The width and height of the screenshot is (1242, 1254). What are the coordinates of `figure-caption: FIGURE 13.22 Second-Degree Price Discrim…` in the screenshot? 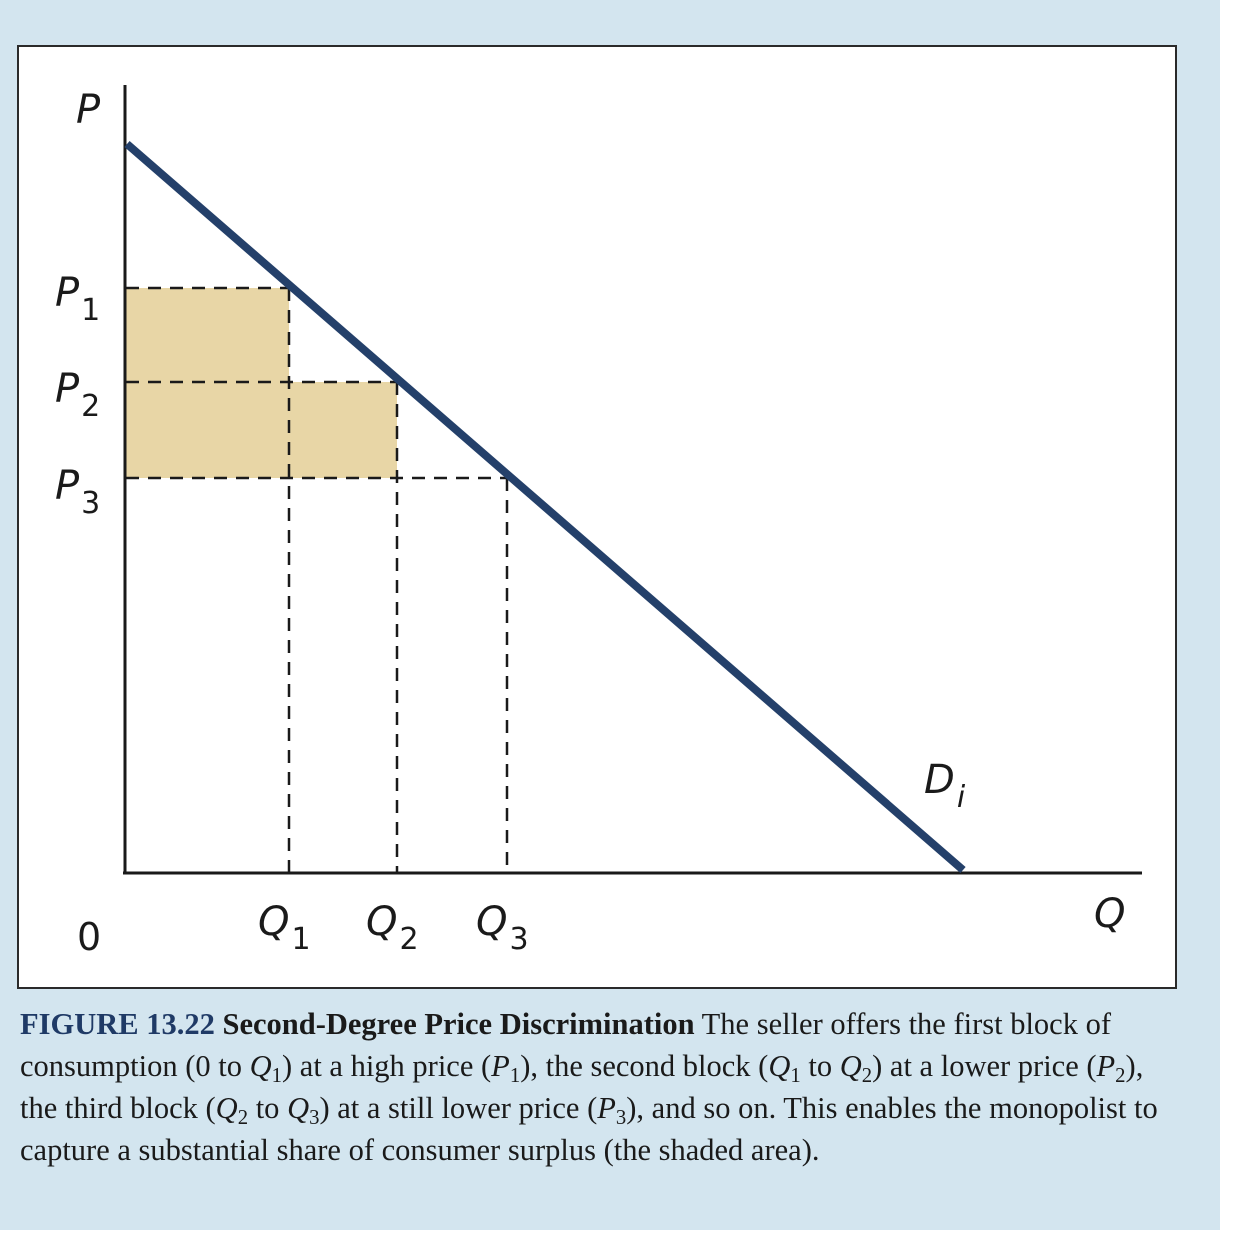 It's located at (602, 1087).